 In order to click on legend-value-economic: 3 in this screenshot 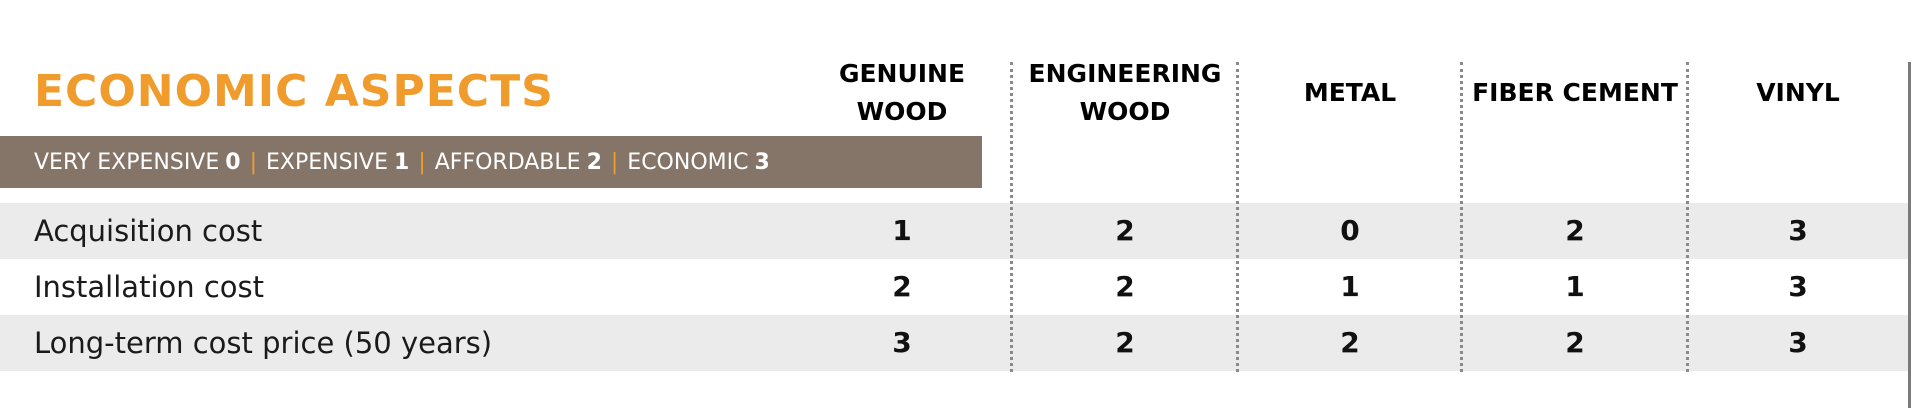, I will do `click(762, 162)`.